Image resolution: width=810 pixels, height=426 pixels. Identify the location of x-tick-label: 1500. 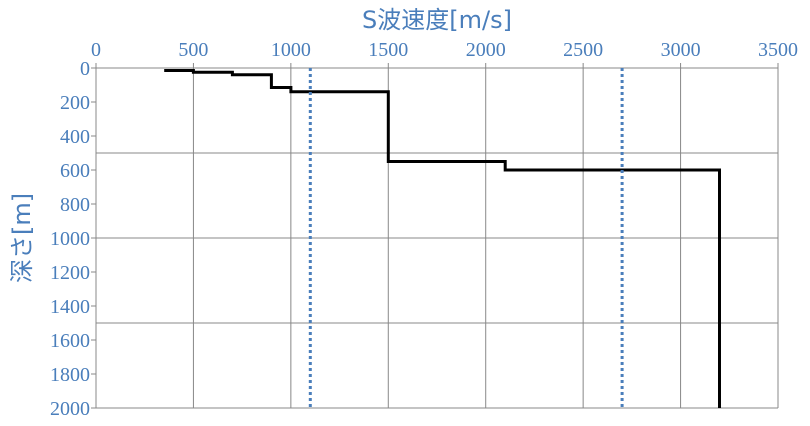
(388, 50).